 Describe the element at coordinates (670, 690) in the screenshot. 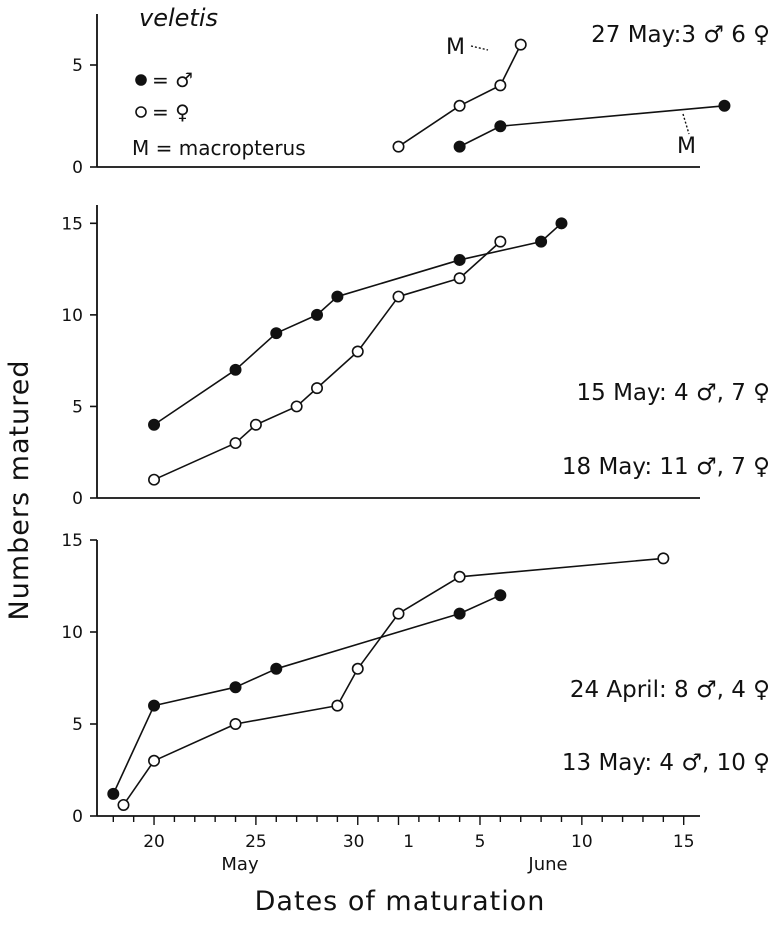

I see `annotation-24-april: 24 April: 8 ♂, 4 ♀` at that location.